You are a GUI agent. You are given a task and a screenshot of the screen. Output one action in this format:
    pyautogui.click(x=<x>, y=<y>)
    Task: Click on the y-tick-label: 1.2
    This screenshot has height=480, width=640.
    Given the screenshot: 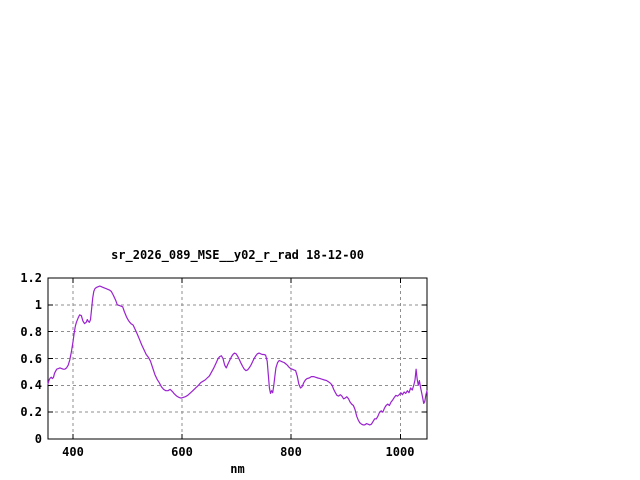 What is the action you would take?
    pyautogui.click(x=31, y=278)
    